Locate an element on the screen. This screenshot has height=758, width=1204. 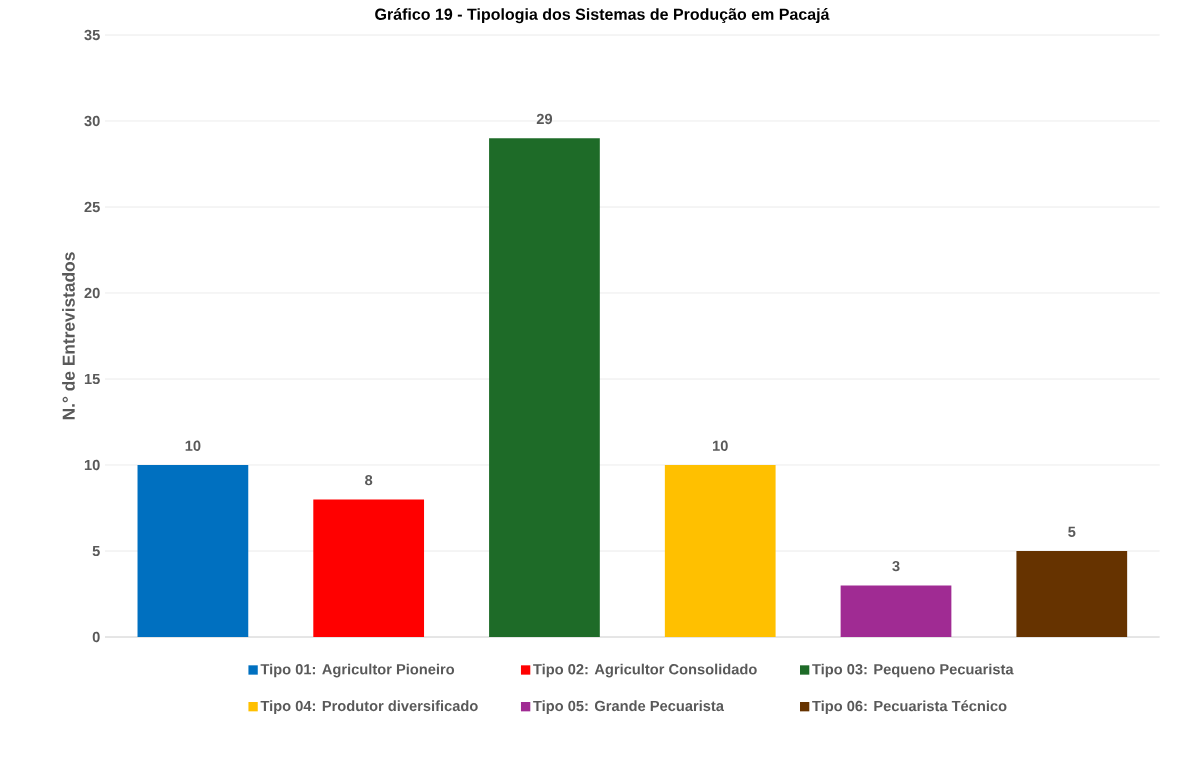
y-tick-label: 0 is located at coordinates (96, 637).